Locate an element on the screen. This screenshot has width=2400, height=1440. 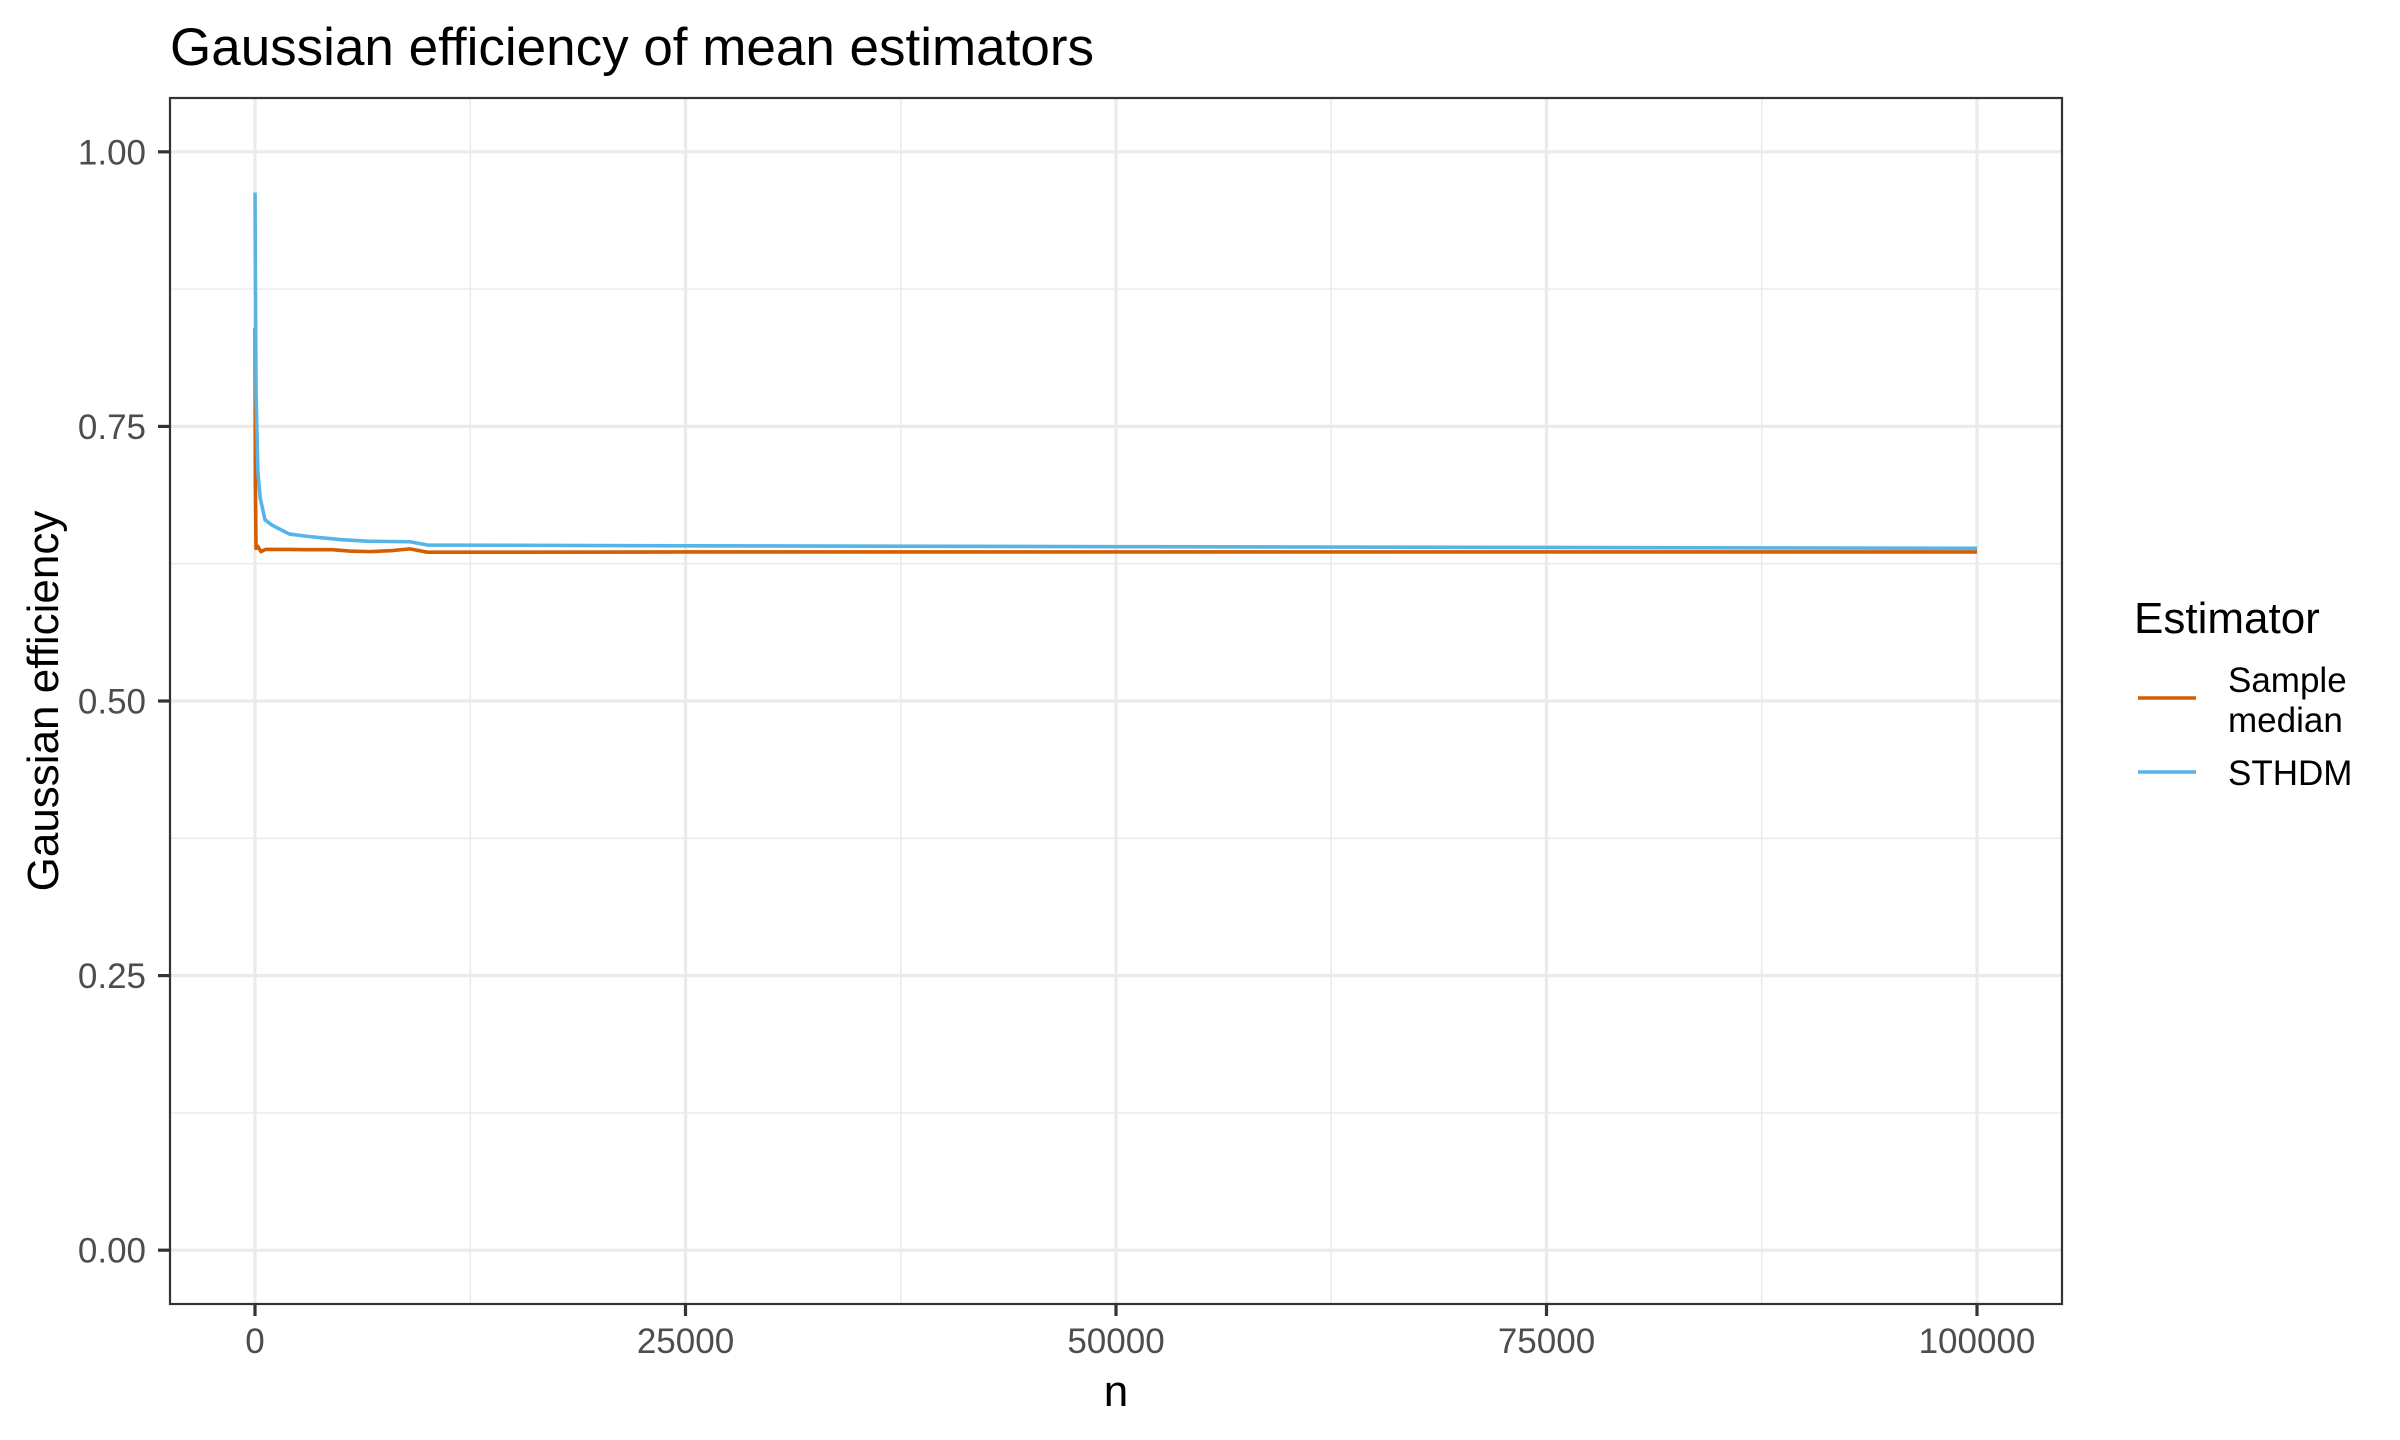
legend-entry-sample-median: Sample median is located at coordinates (2247, 700).